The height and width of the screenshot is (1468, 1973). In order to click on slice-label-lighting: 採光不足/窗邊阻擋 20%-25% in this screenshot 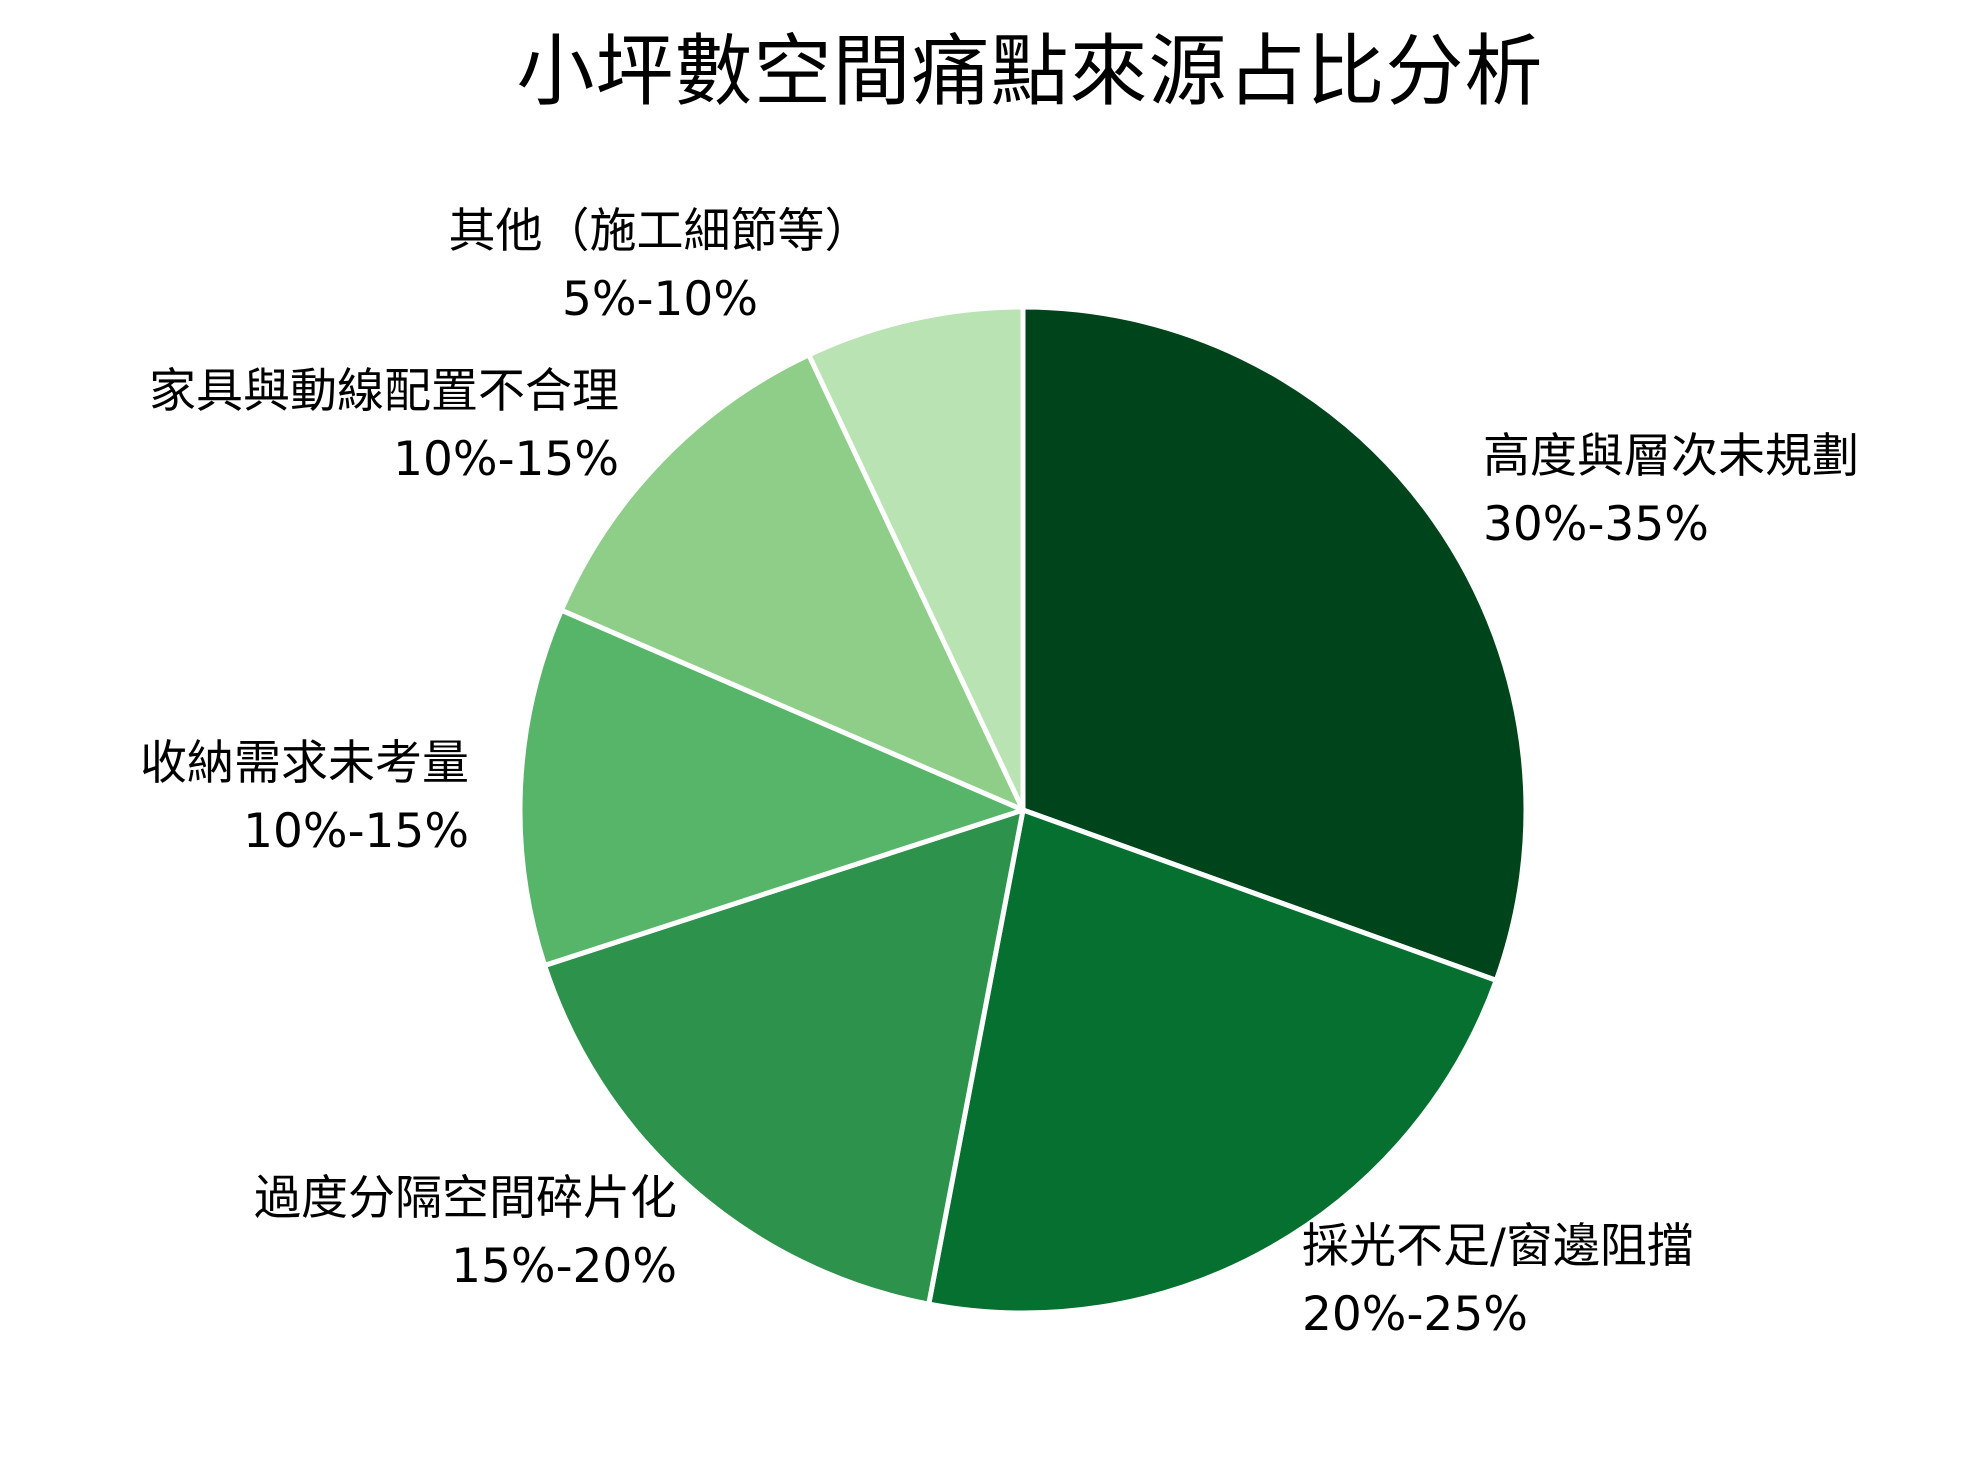, I will do `click(1498, 1281)`.